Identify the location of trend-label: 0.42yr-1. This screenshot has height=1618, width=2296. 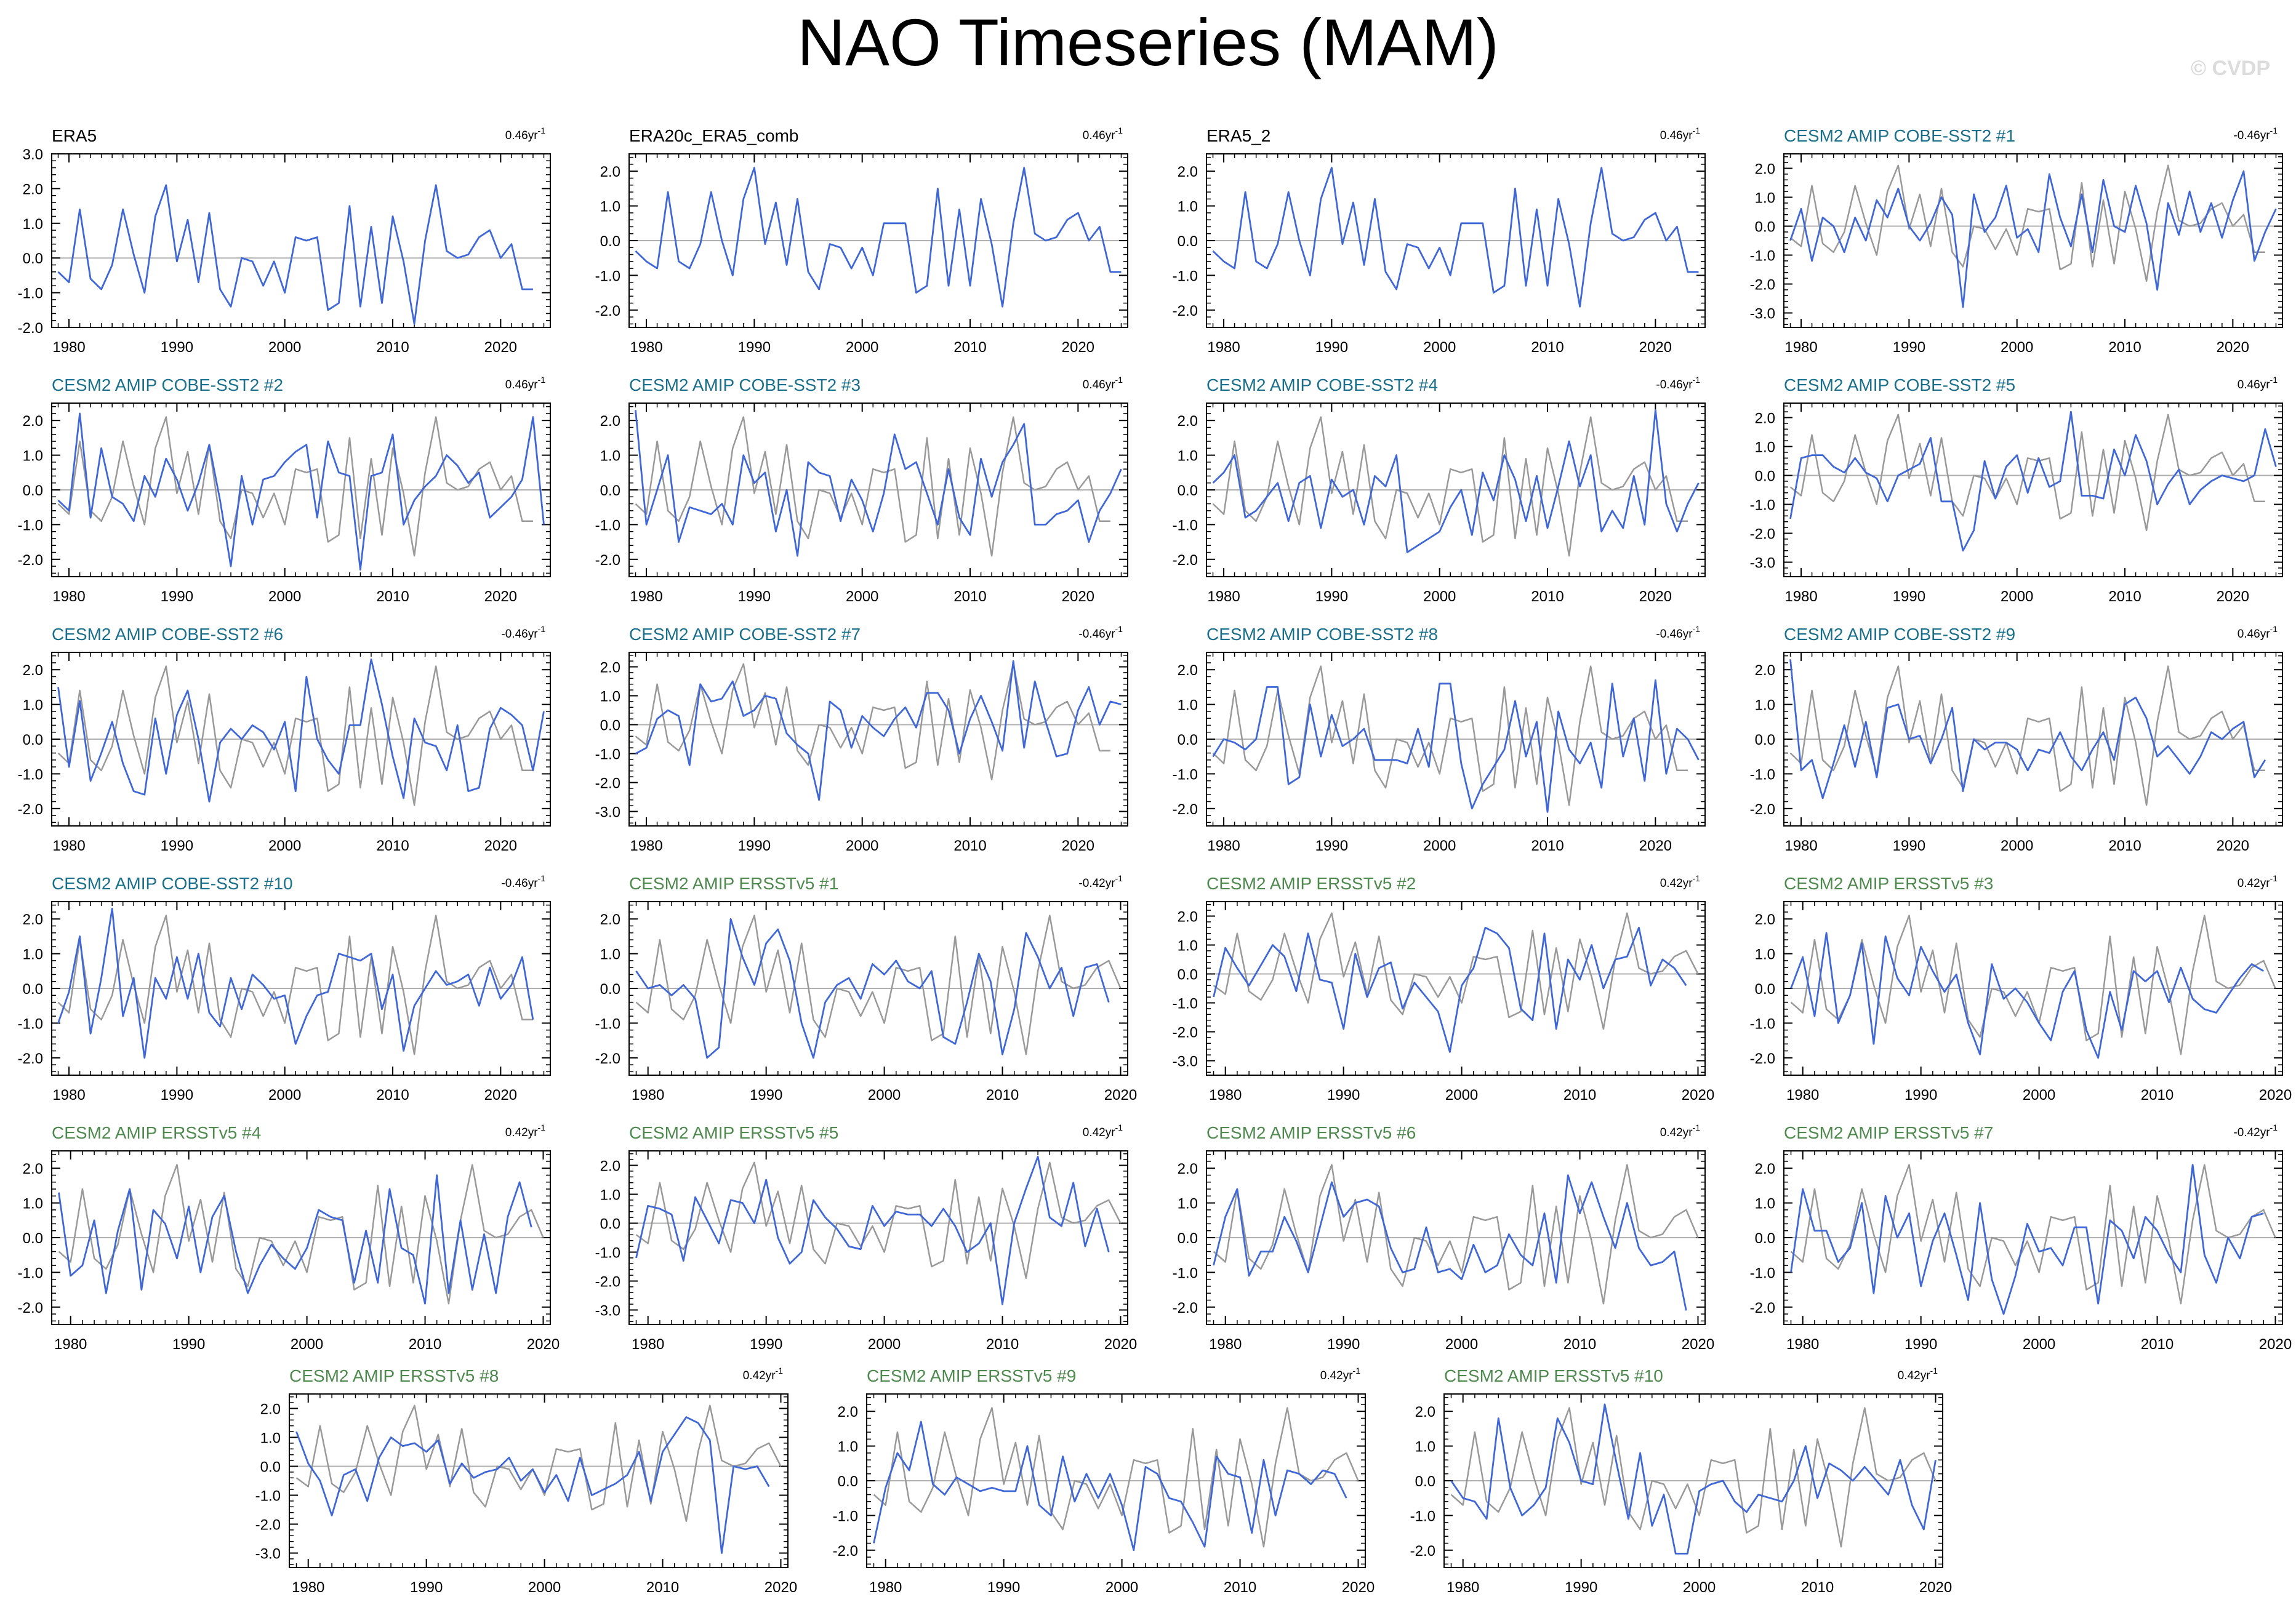
(1918, 1374).